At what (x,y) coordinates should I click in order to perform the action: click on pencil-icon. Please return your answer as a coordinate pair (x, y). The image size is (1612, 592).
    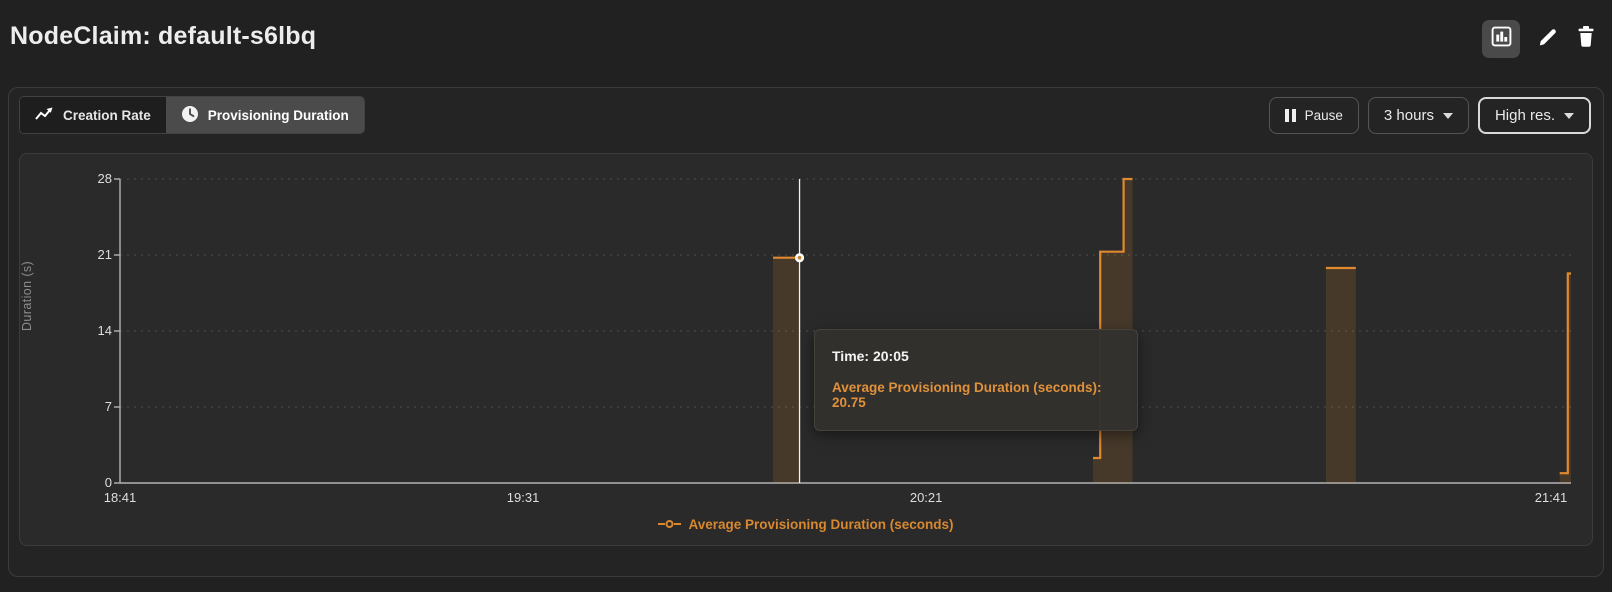
    Looking at the image, I should click on (1548, 39).